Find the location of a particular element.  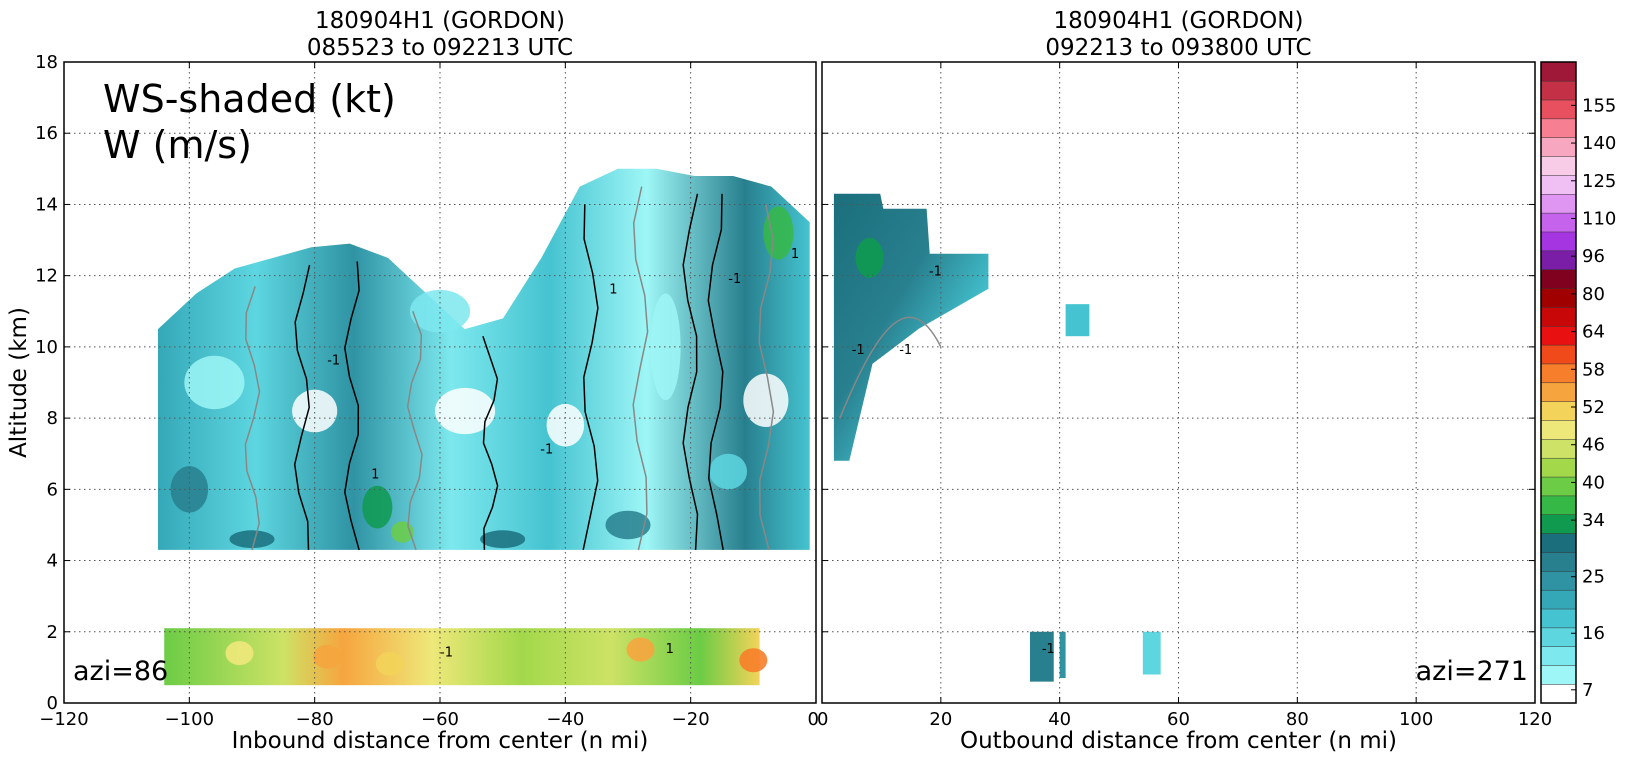

shaded-region-low2 is located at coordinates (1062, 655).